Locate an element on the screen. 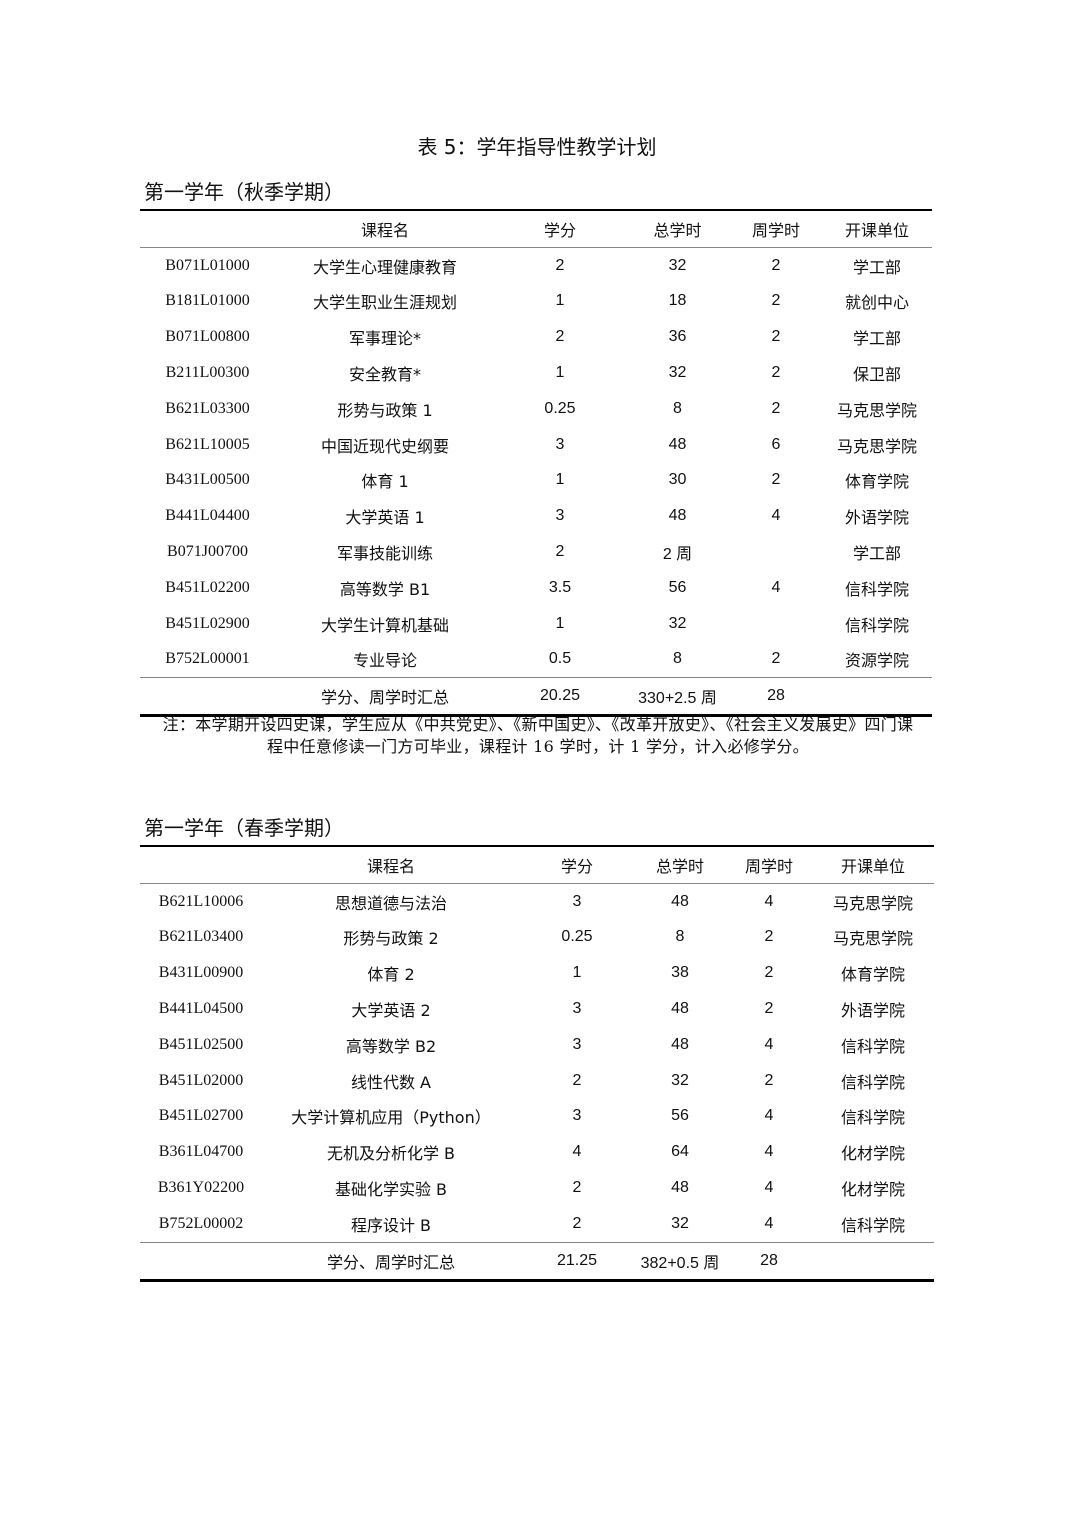 Image resolution: width=1074 pixels, height=1520 pixels. cell-total-hours: 56 is located at coordinates (677, 587).